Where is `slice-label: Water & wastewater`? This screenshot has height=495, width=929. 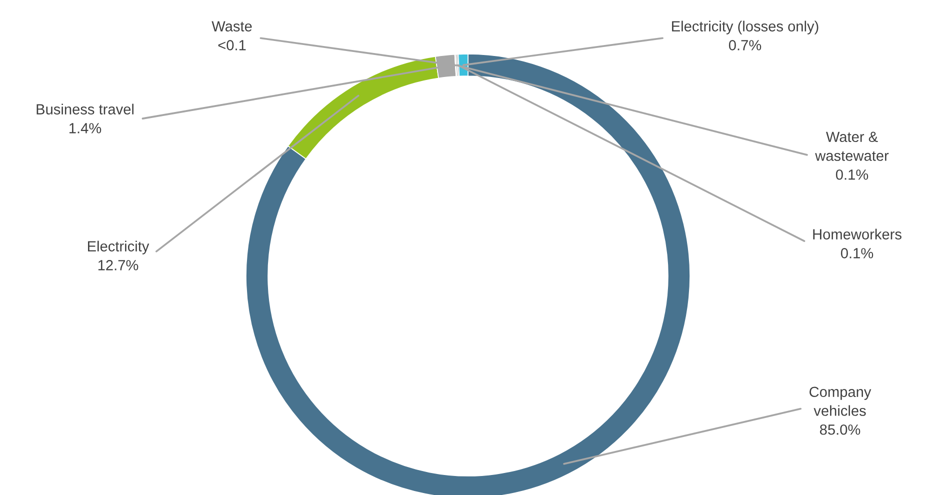
slice-label: Water & wastewater is located at coordinates (852, 146).